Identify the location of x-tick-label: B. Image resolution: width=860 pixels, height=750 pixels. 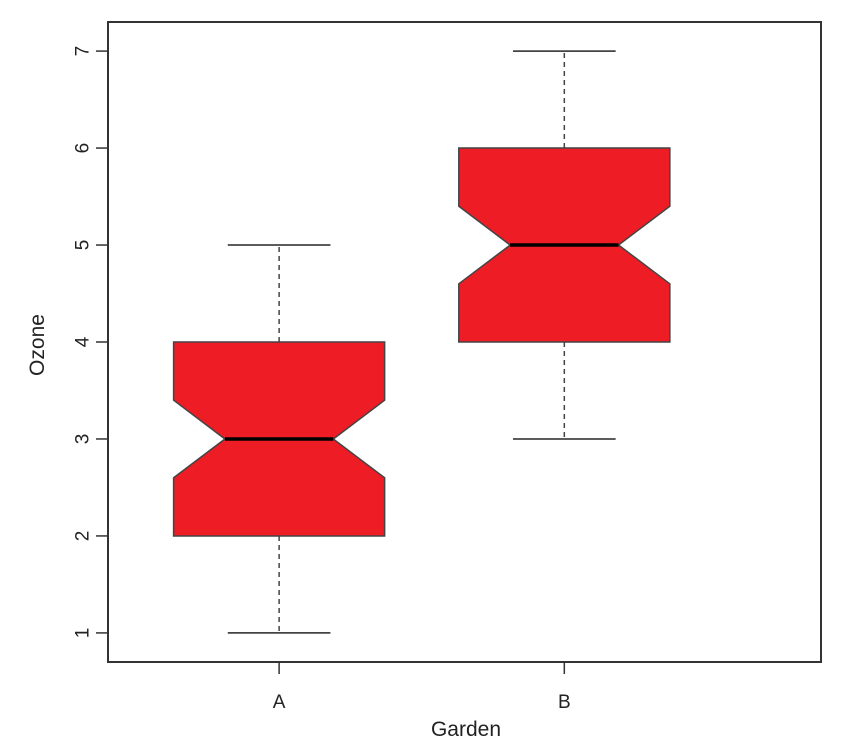
(564, 702).